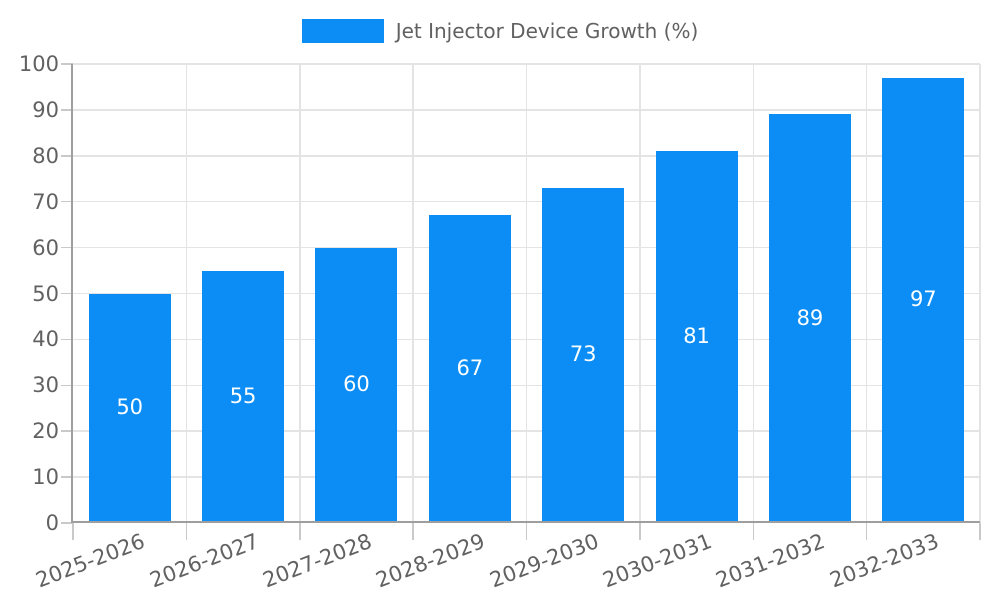 The width and height of the screenshot is (1000, 600). I want to click on y-tick-label: 10, so click(45, 477).